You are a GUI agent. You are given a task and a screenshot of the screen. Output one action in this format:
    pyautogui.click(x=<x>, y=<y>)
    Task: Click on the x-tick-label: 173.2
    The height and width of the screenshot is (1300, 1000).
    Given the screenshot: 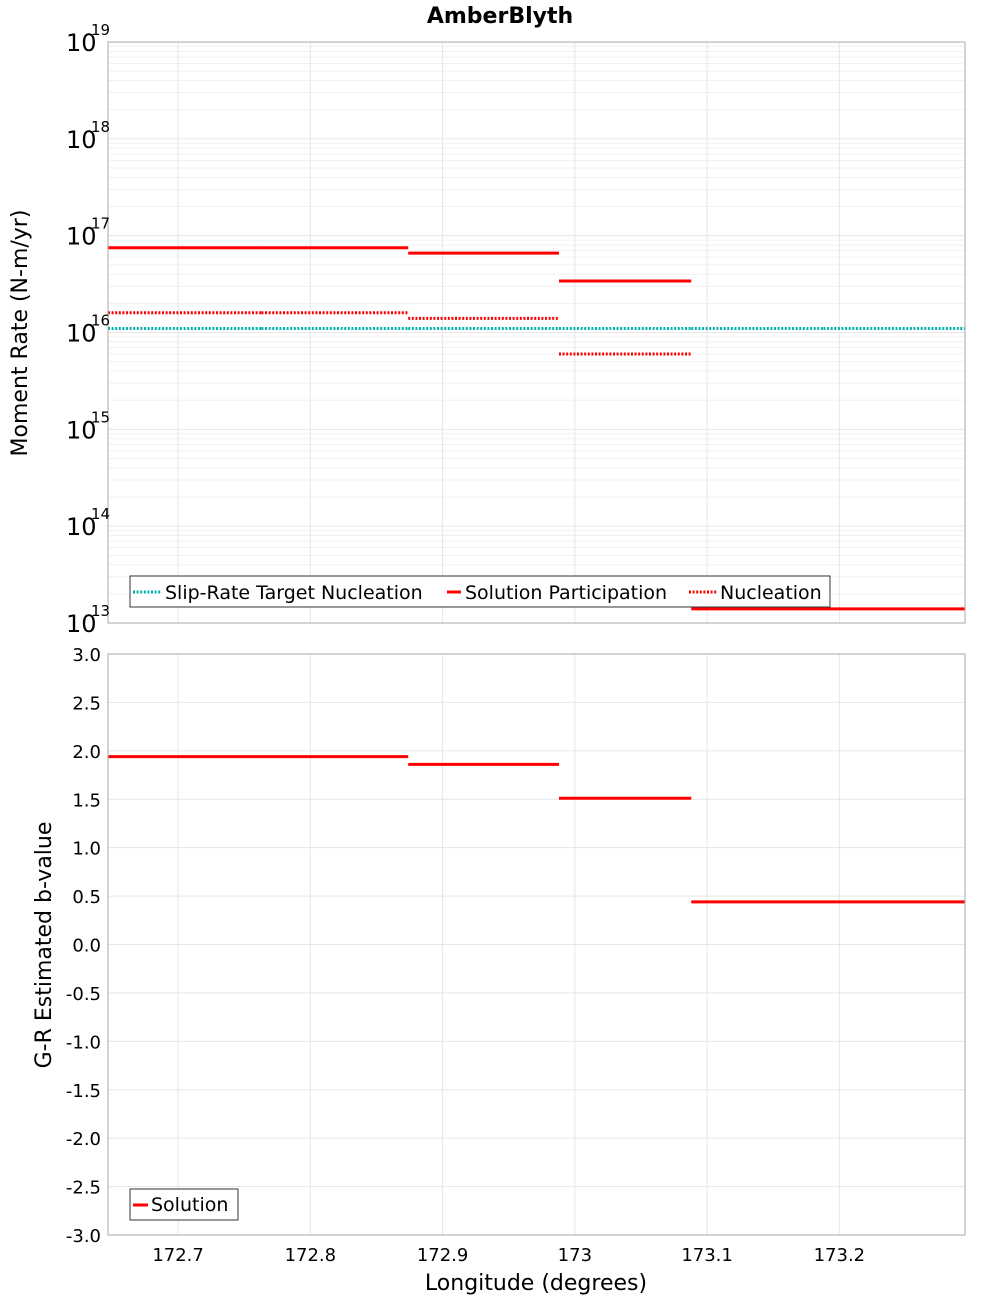 What is the action you would take?
    pyautogui.click(x=840, y=1255)
    